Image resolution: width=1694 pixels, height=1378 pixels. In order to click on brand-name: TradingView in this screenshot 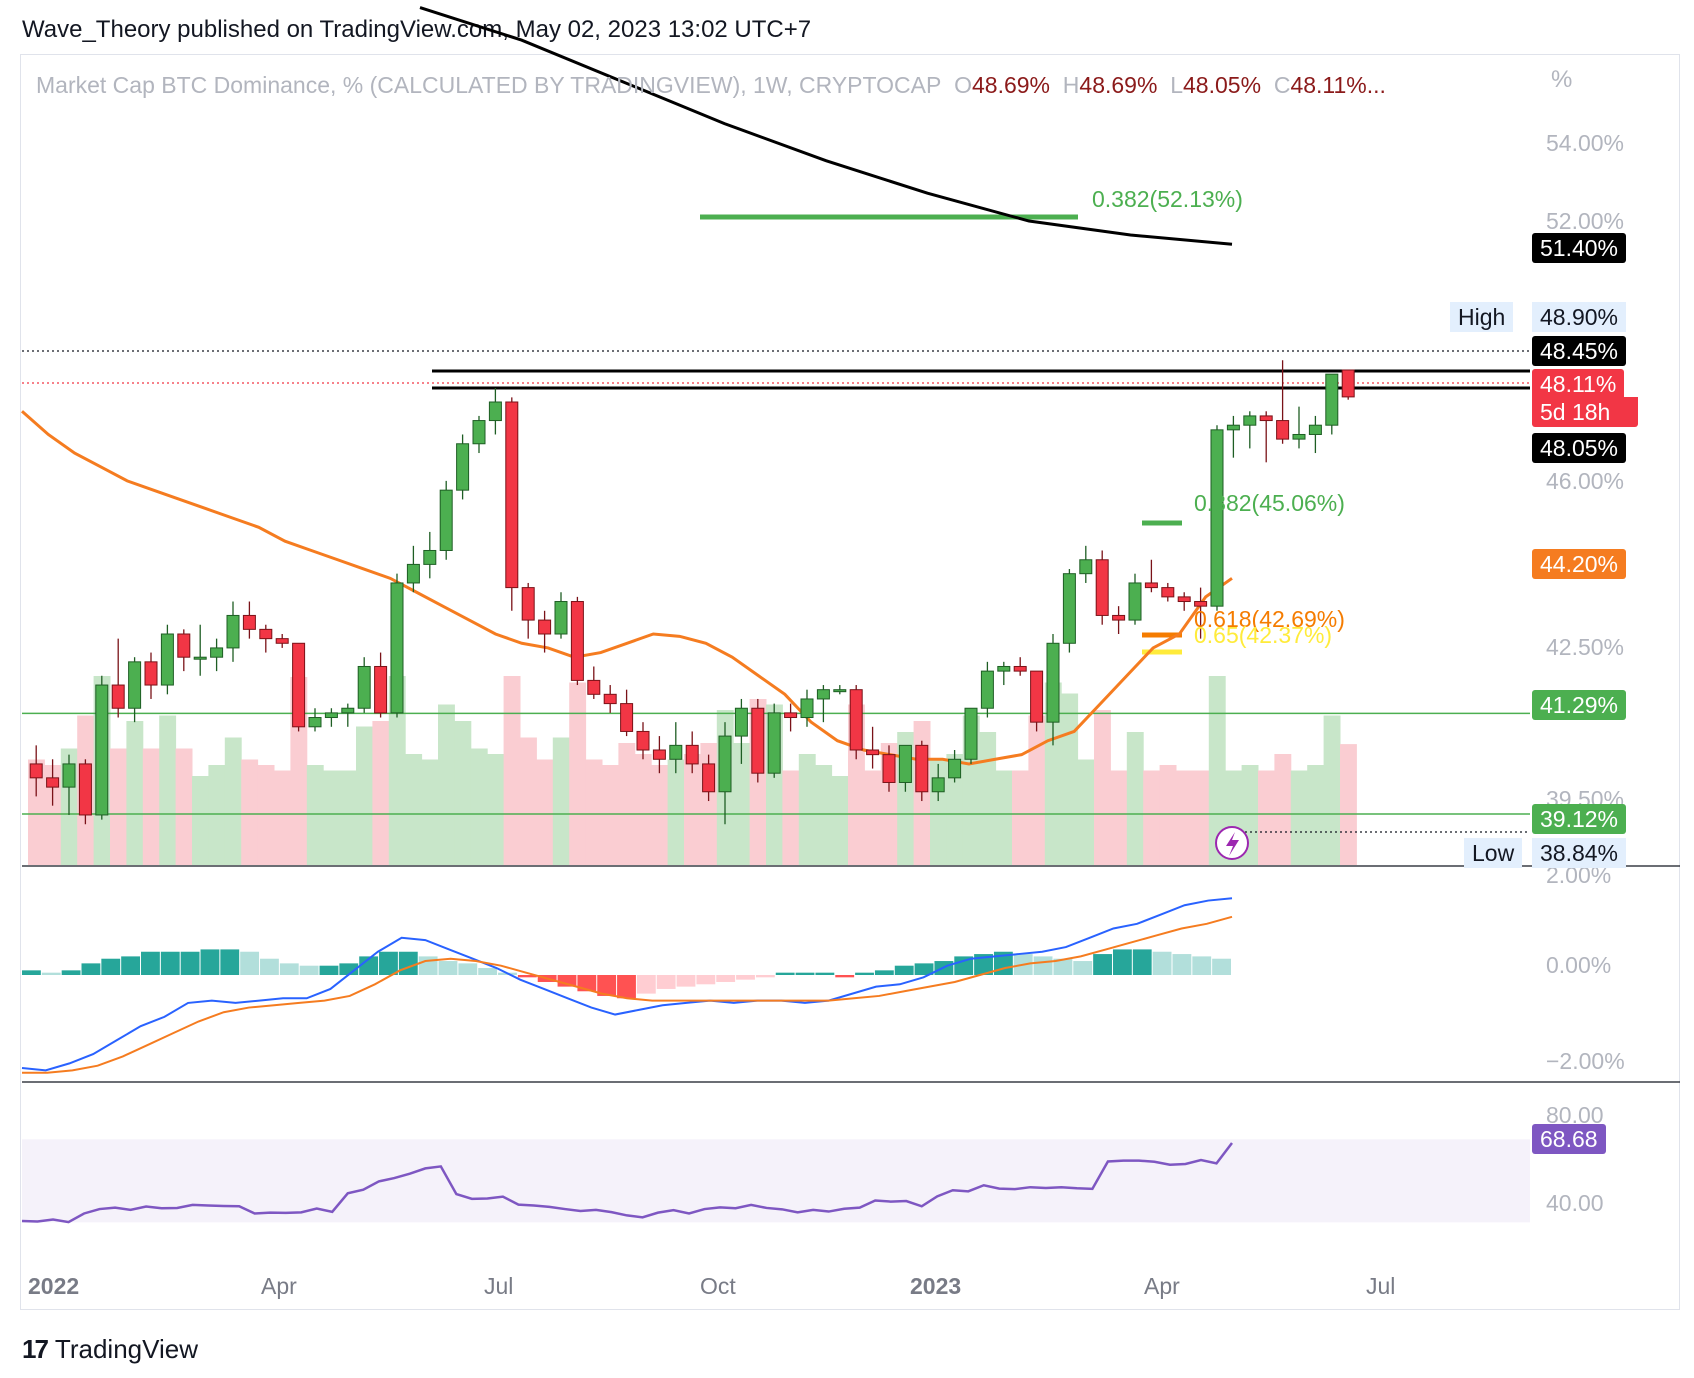, I will do `click(126, 1349)`.